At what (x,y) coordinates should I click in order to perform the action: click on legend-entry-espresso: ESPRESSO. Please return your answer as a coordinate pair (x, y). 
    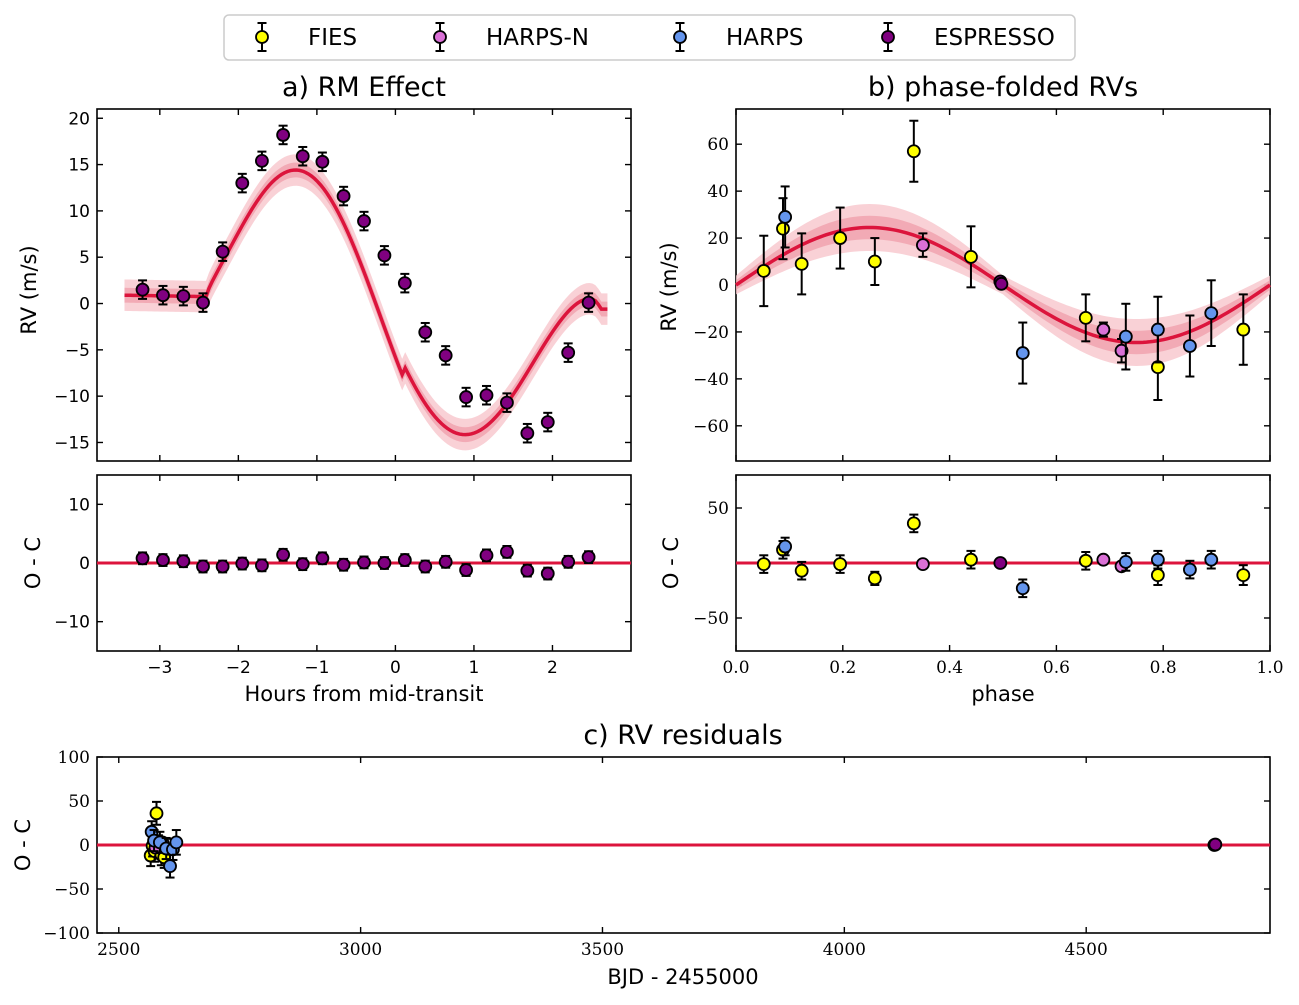
    Looking at the image, I should click on (968, 37).